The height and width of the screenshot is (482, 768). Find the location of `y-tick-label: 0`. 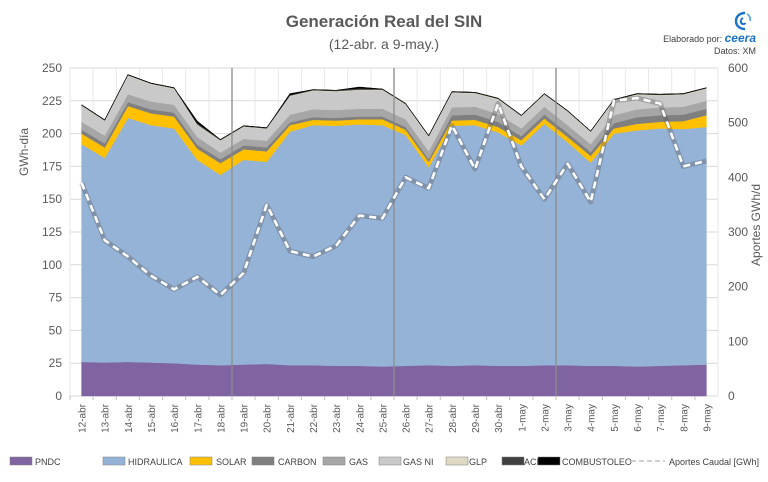

y-tick-label: 0 is located at coordinates (58, 396).